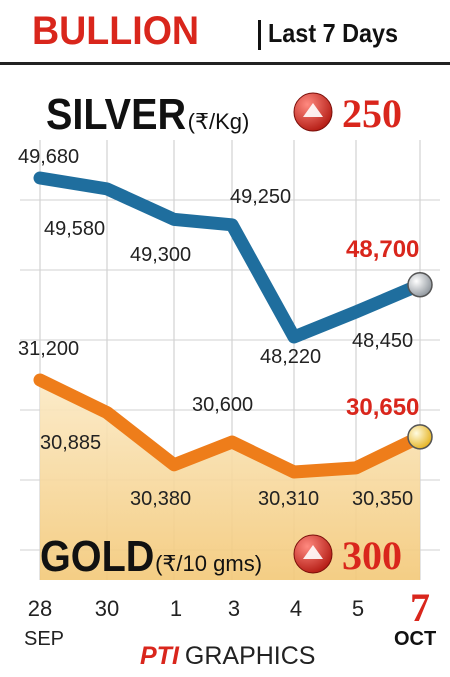  What do you see at coordinates (223, 405) in the screenshot?
I see `gold-label-4: 30,600` at bounding box center [223, 405].